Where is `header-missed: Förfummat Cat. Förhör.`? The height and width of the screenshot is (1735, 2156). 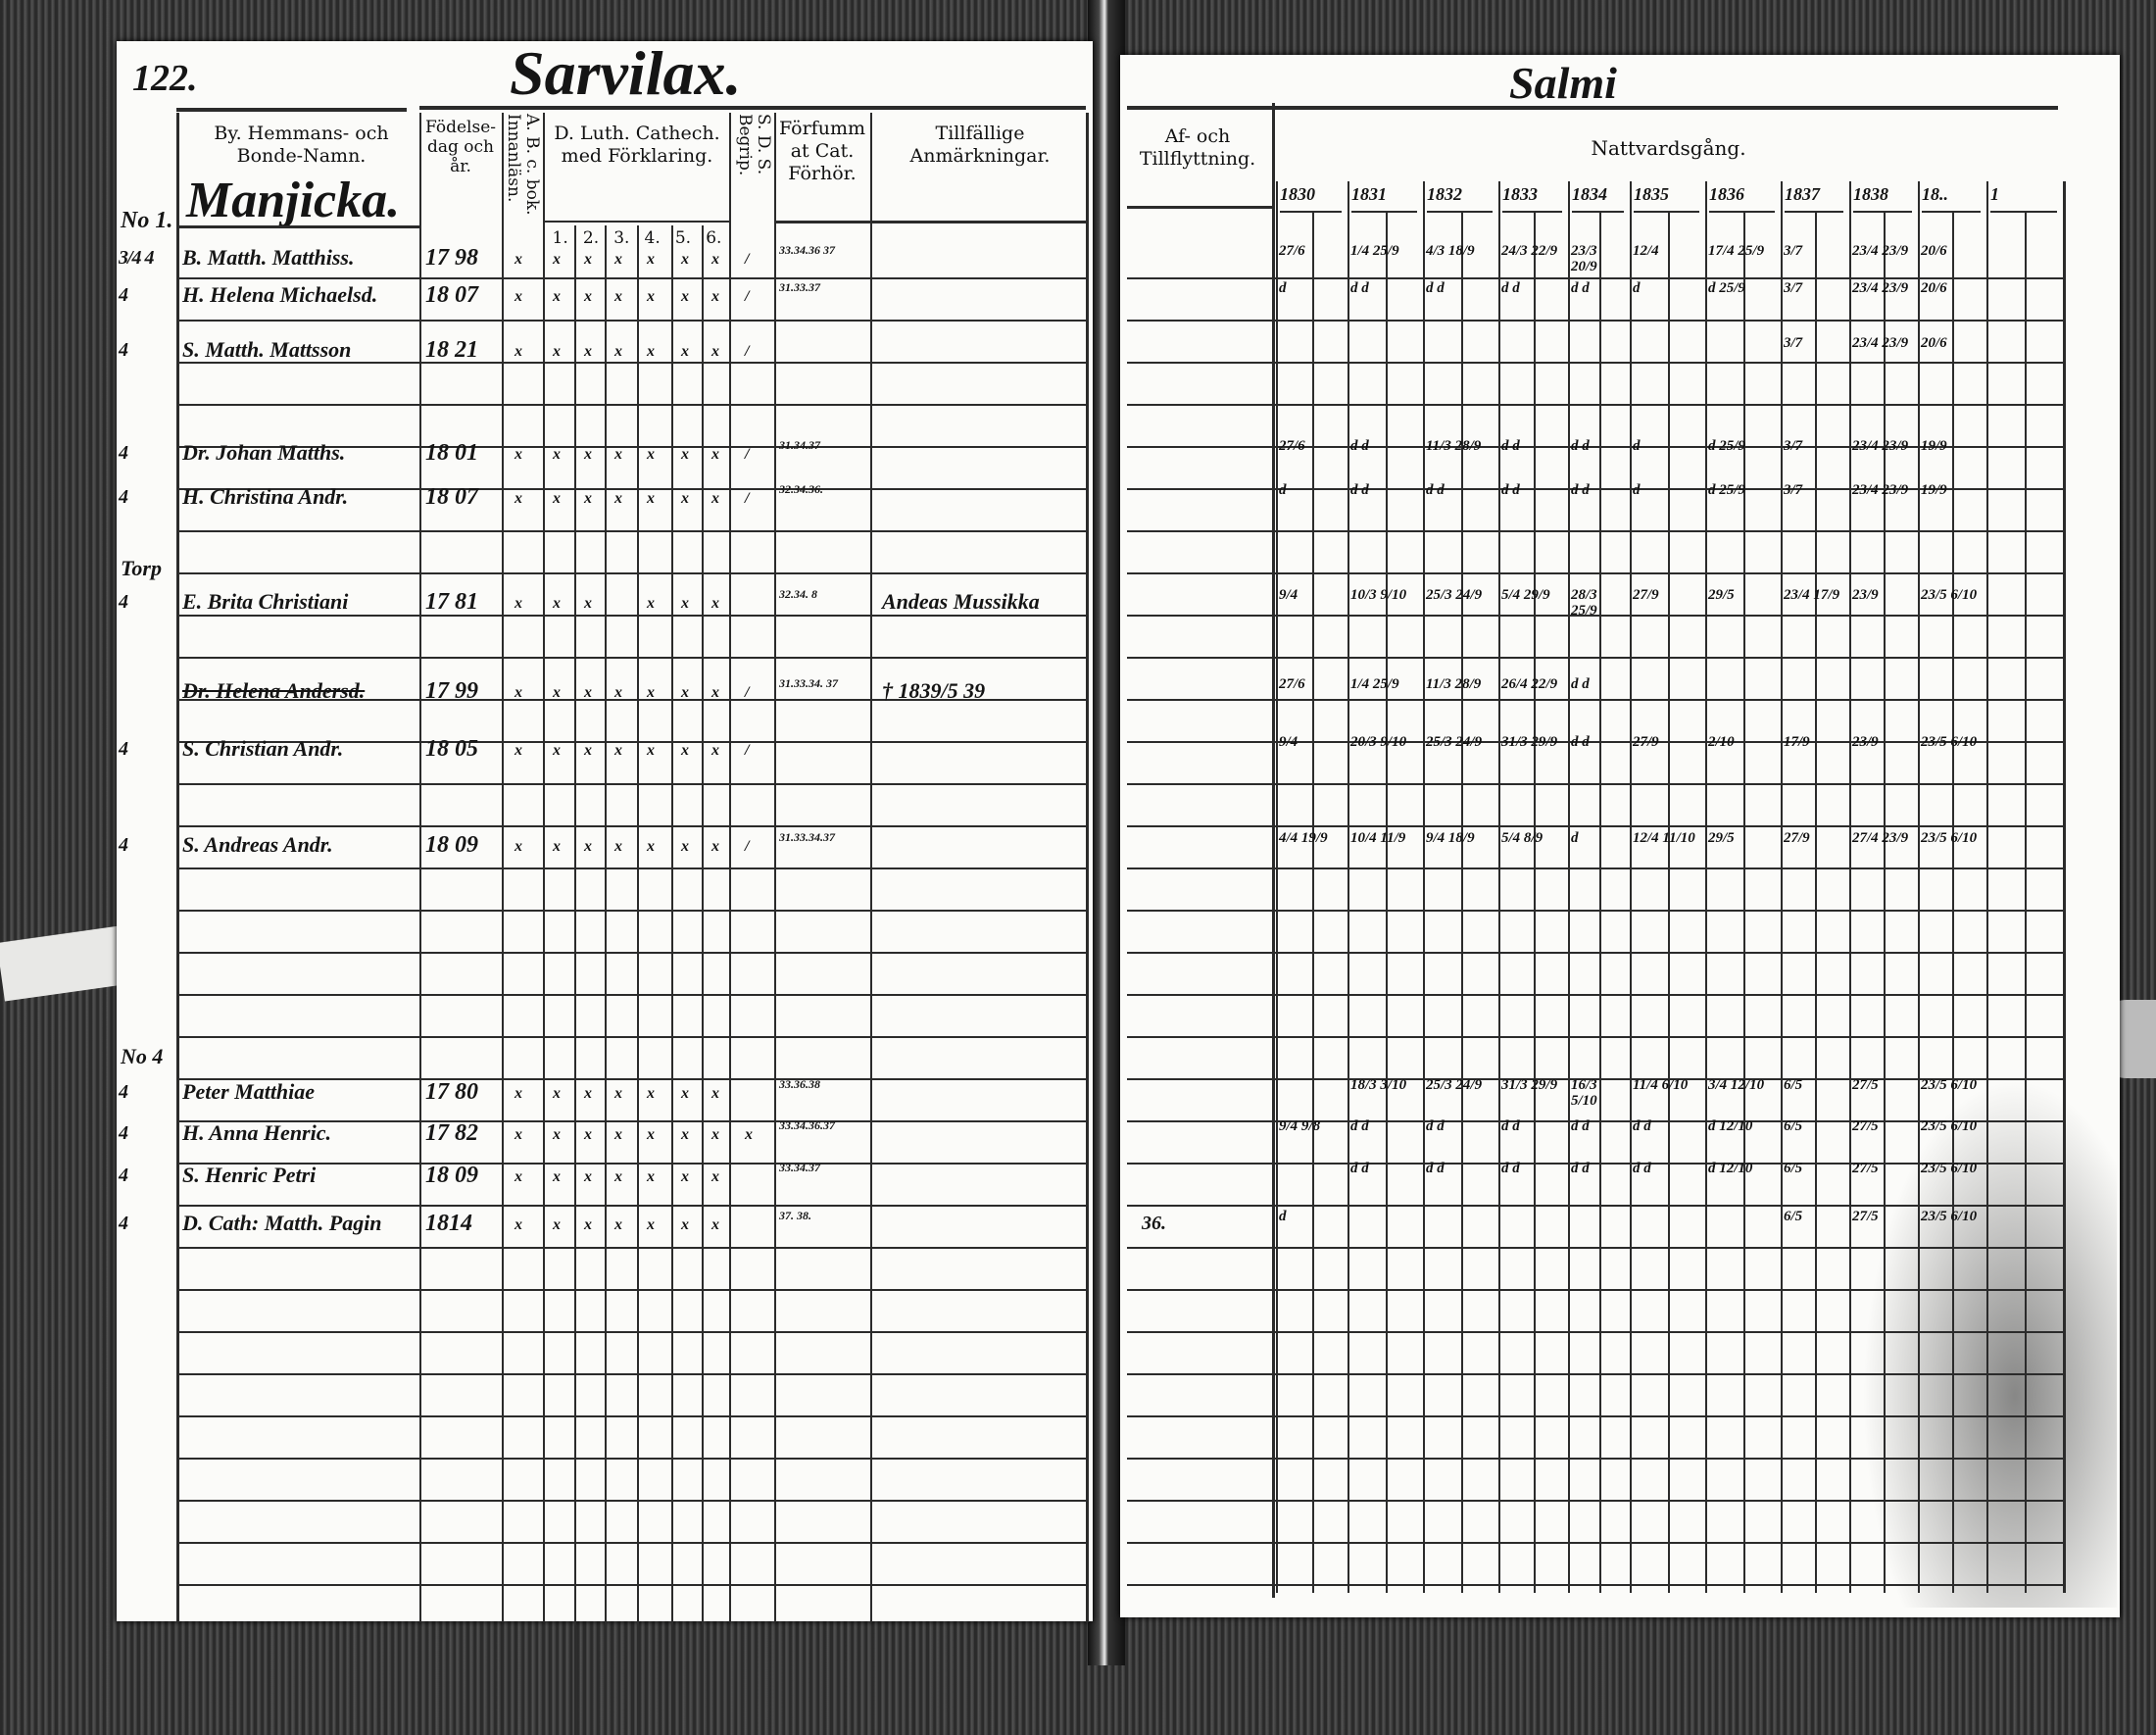 header-missed: Förfummat Cat. Förhör. is located at coordinates (822, 151).